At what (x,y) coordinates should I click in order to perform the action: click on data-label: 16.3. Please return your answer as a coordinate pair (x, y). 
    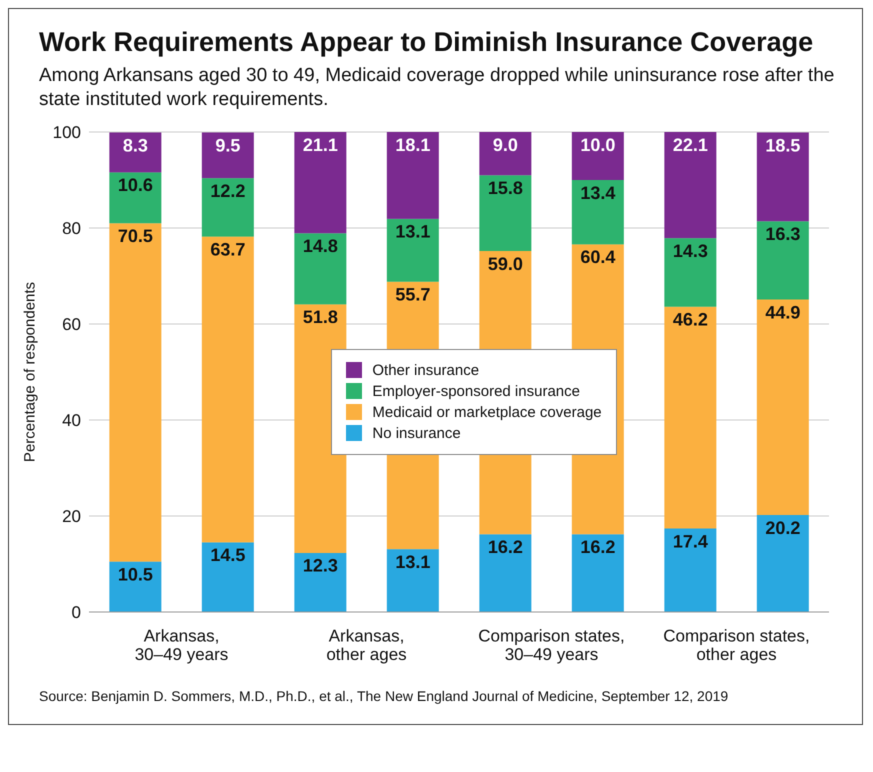
    Looking at the image, I should click on (782, 234).